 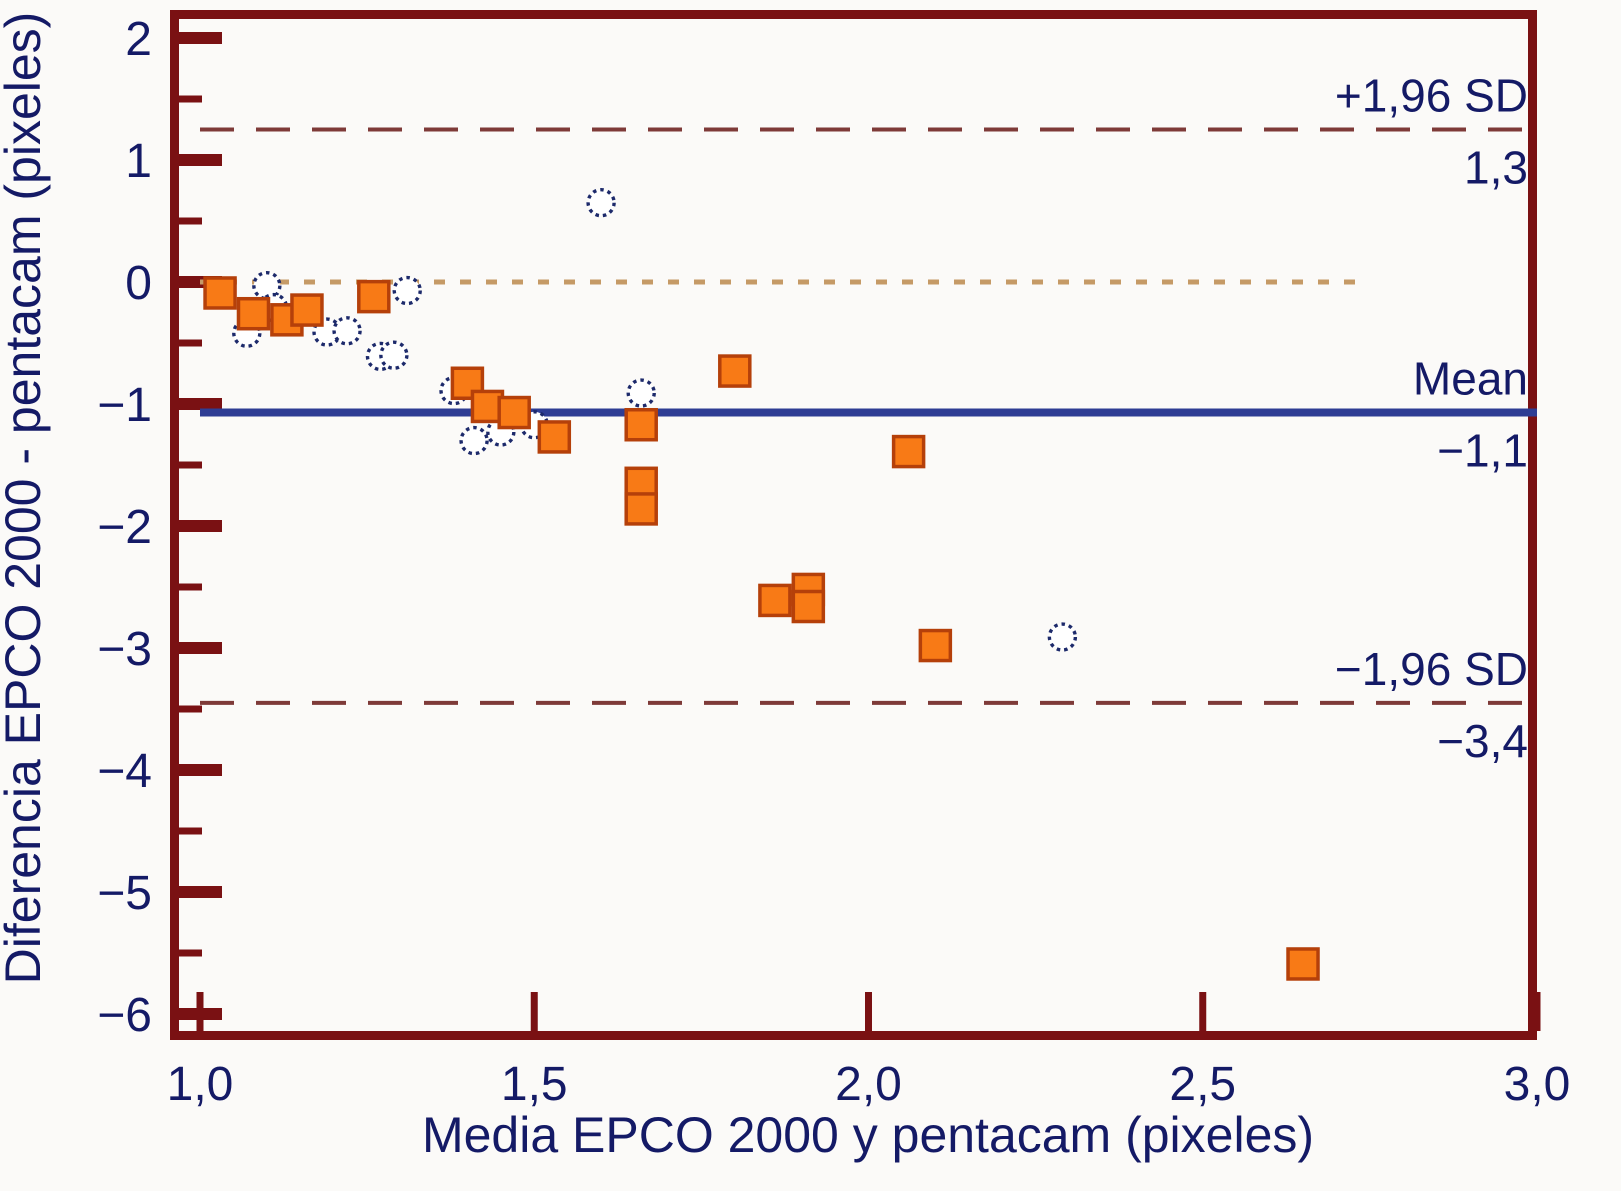 What do you see at coordinates (1470, 379) in the screenshot?
I see `mean-label: Mean` at bounding box center [1470, 379].